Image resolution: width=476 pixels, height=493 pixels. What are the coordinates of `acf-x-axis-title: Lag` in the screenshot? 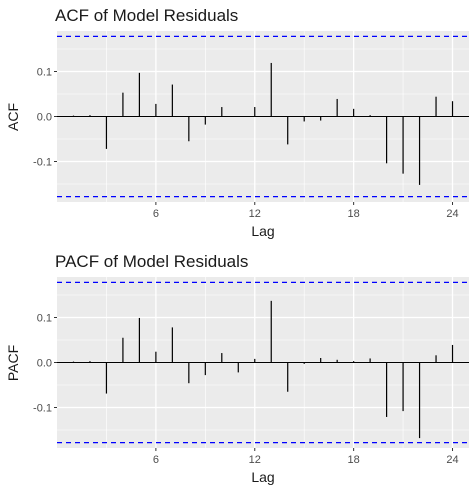 It's located at (262, 231).